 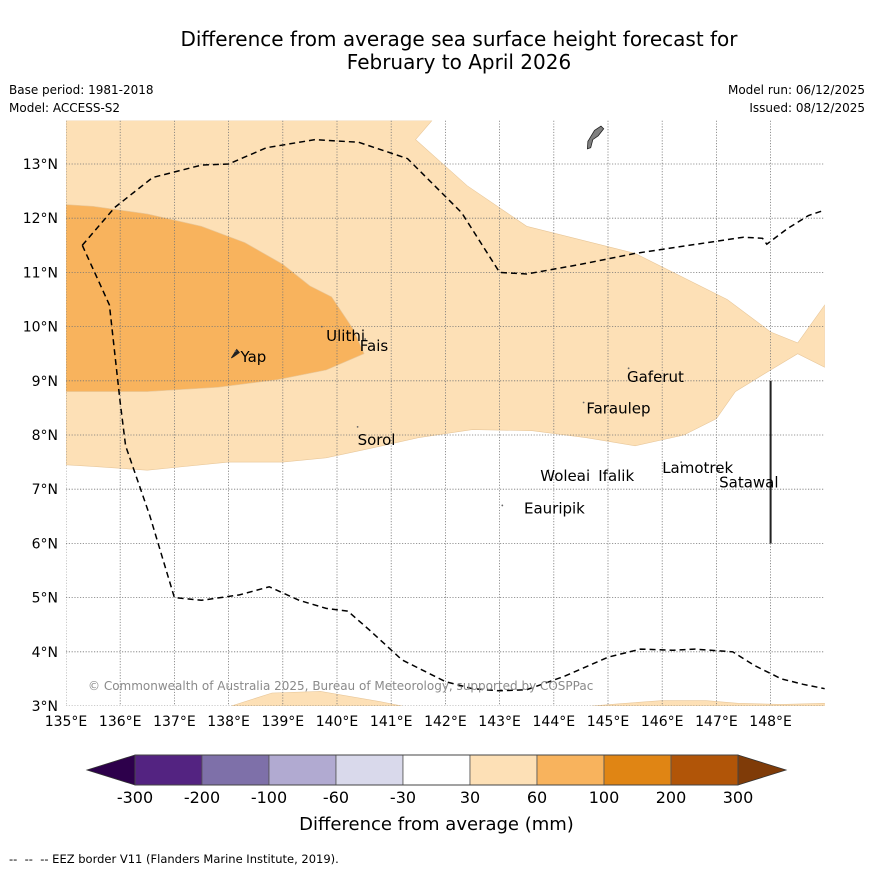 What do you see at coordinates (618, 408) in the screenshot?
I see `place-label-faraulep: Faraulep` at bounding box center [618, 408].